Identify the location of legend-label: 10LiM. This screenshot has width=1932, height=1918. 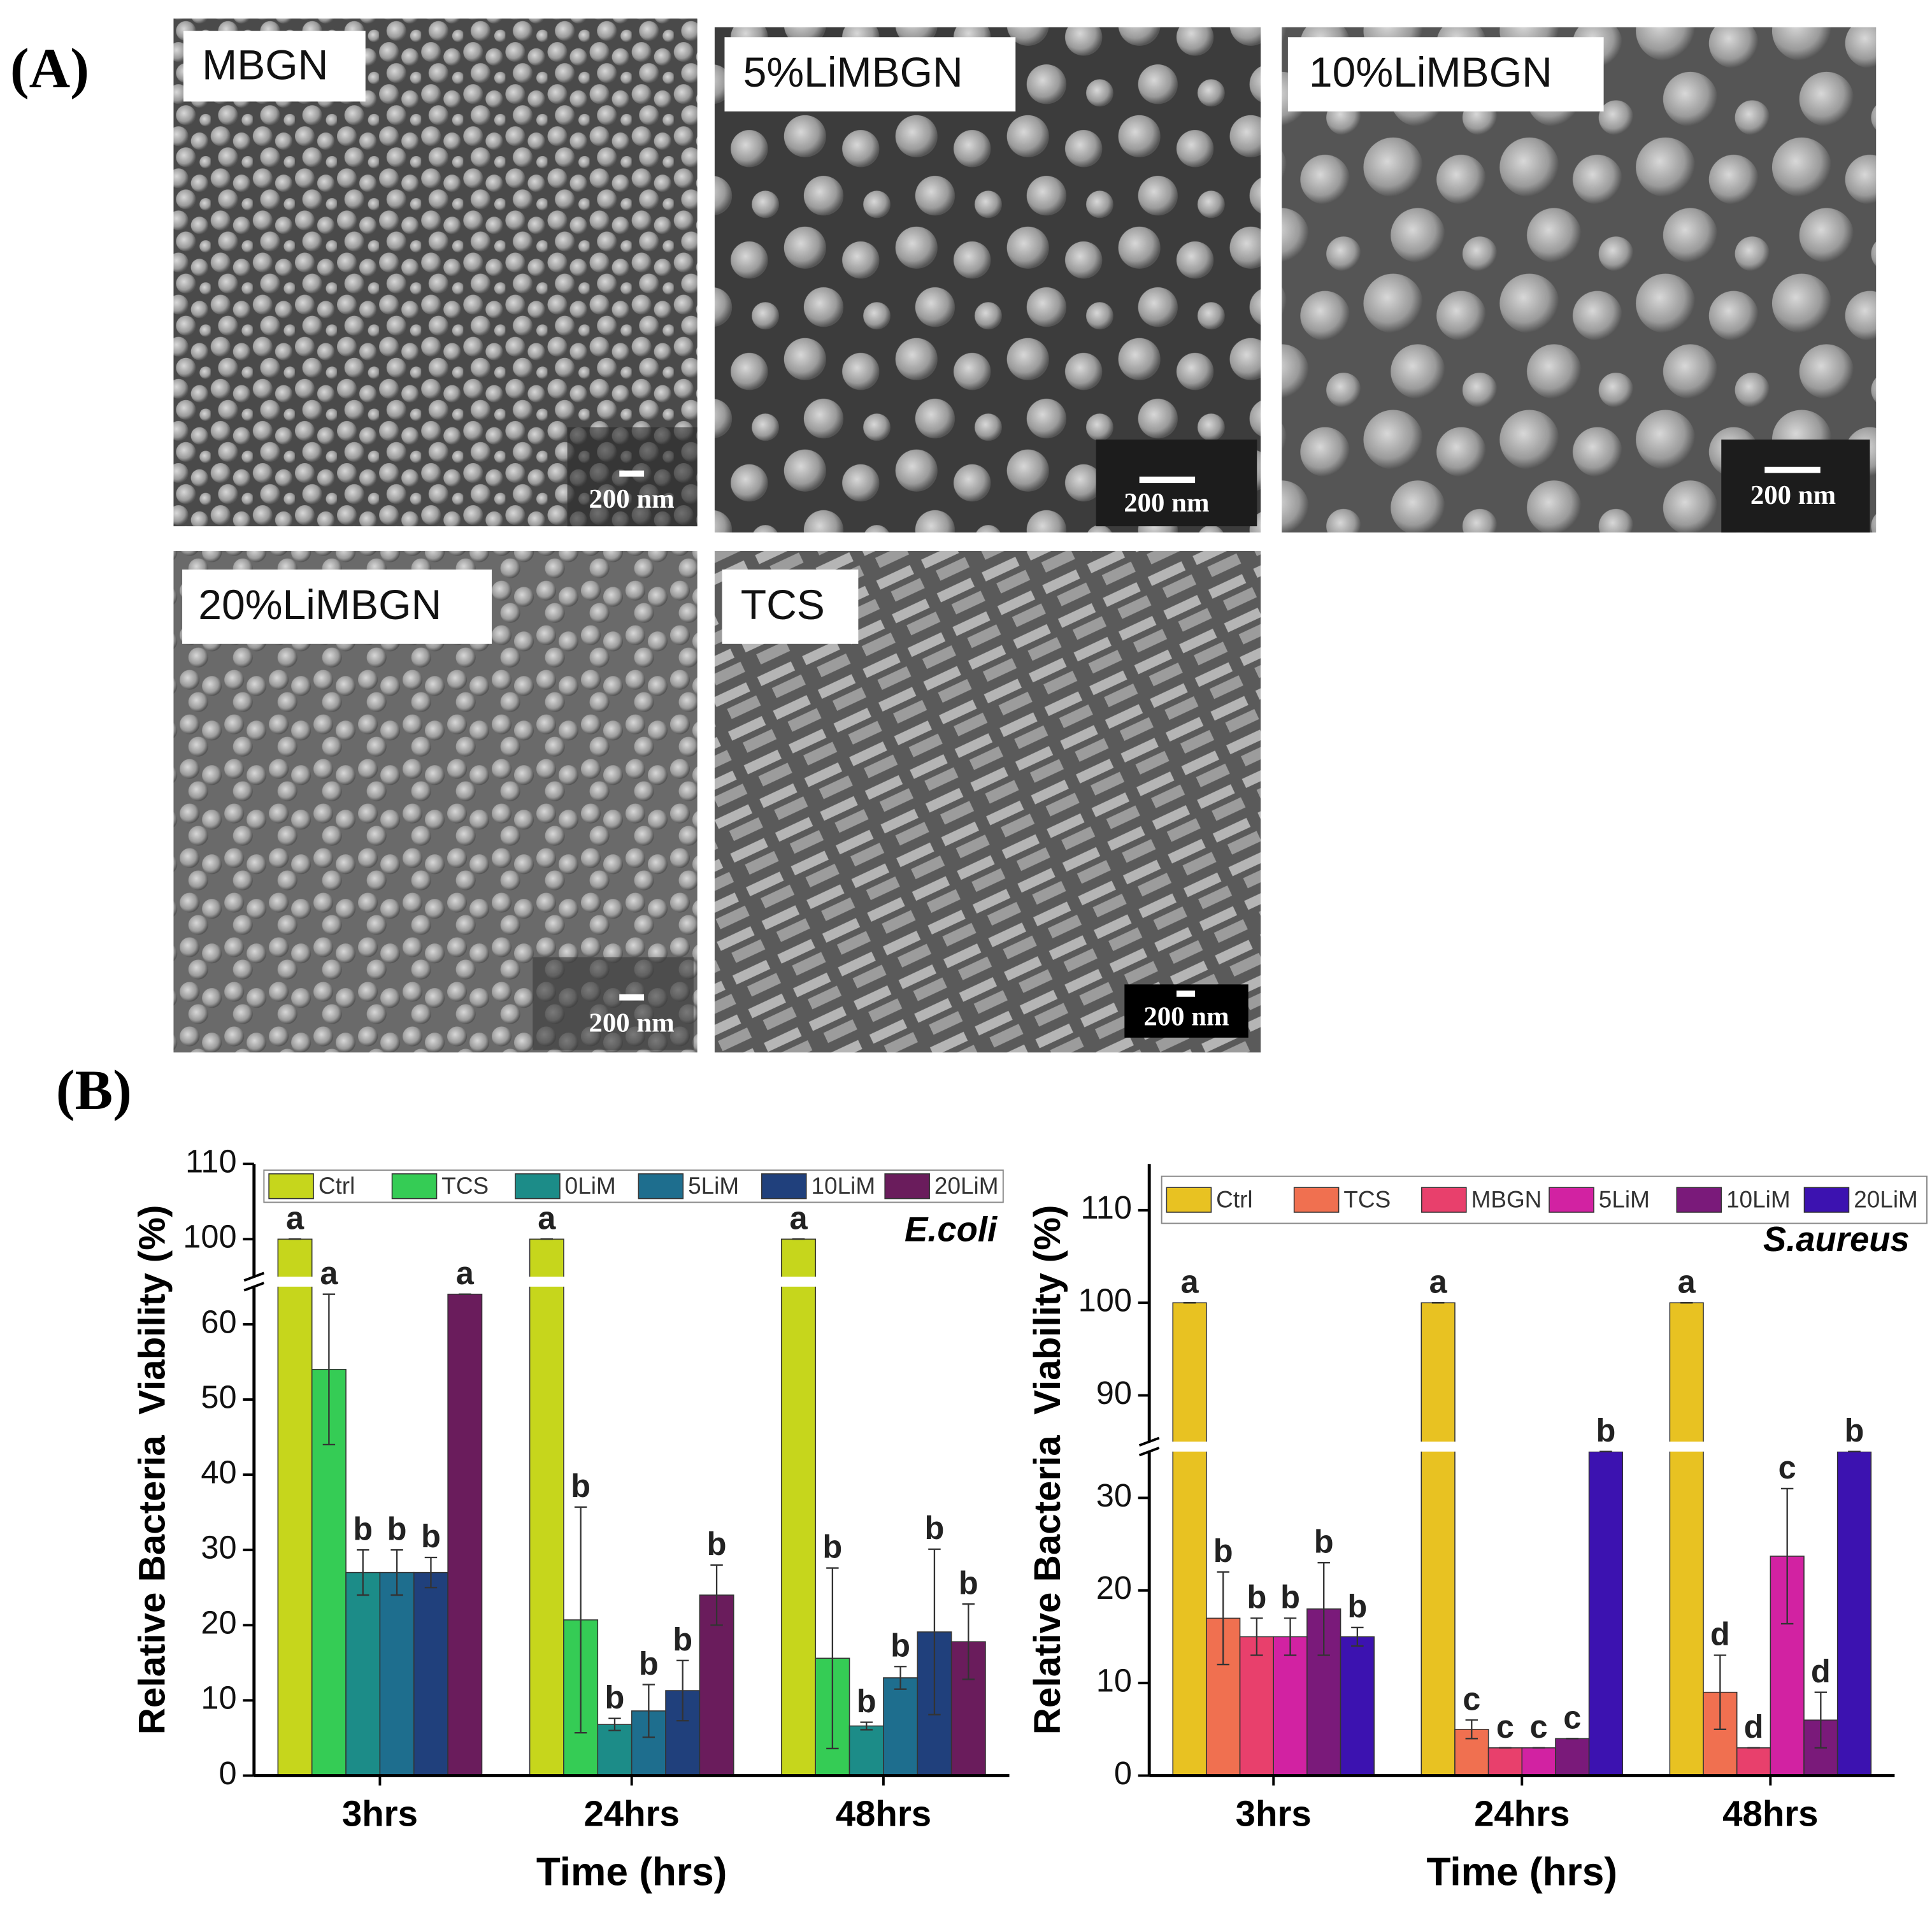
(844, 1186).